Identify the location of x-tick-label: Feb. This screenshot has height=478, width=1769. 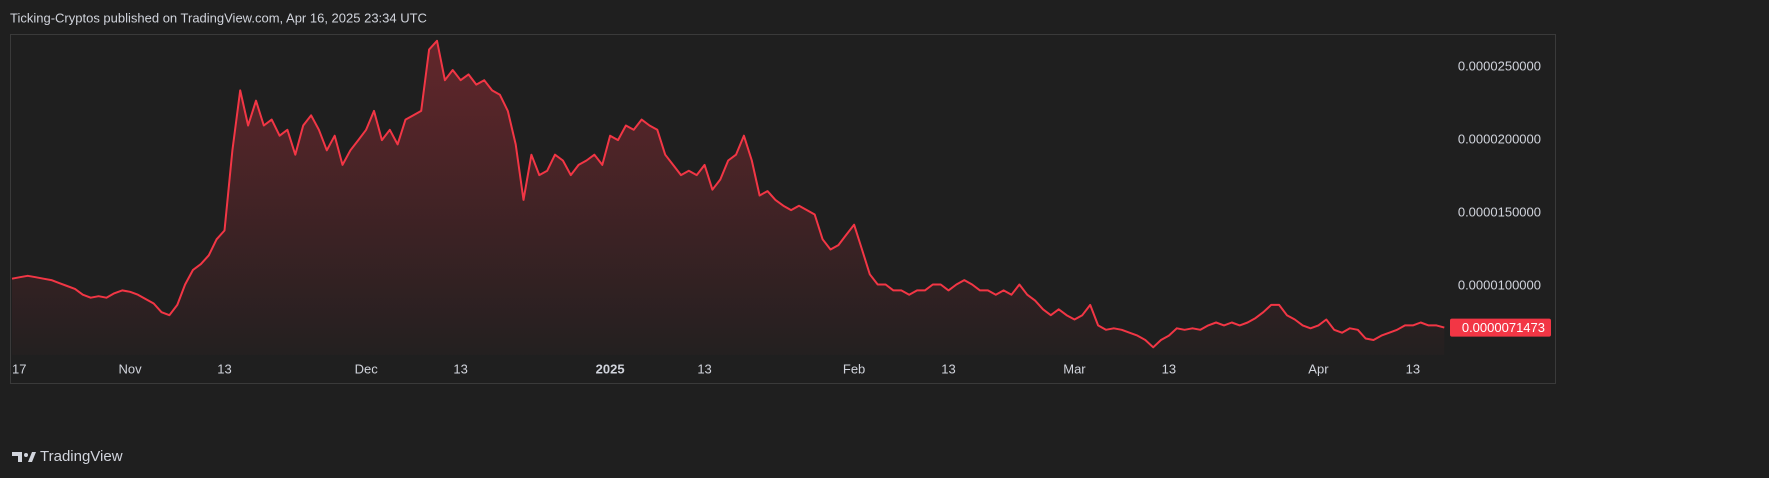
(854, 368).